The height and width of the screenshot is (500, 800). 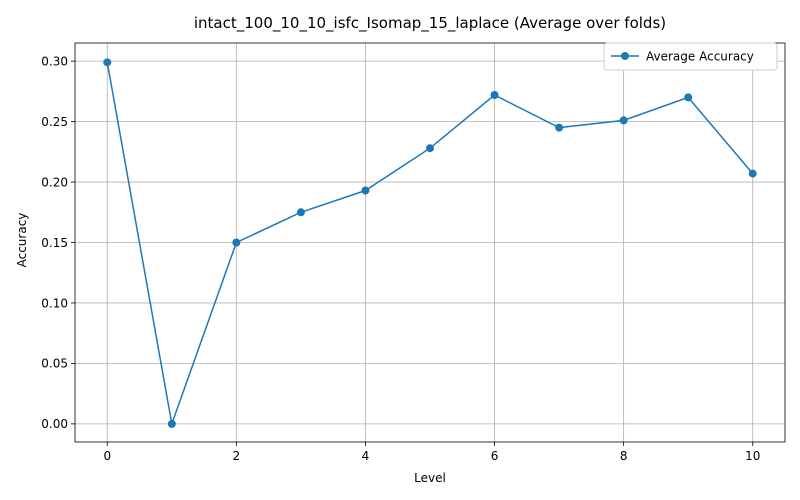 What do you see at coordinates (624, 456) in the screenshot?
I see `x-tick-label: 8` at bounding box center [624, 456].